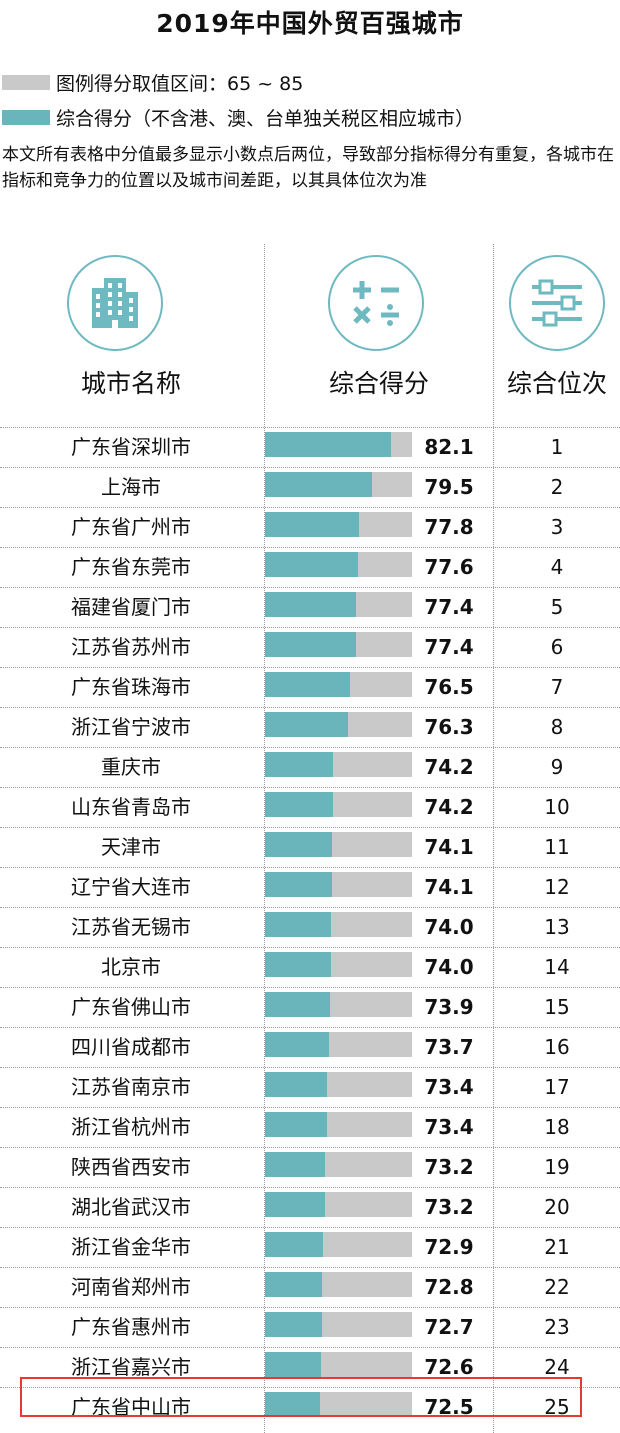 Image resolution: width=620 pixels, height=1433 pixels. I want to click on score-value: 73.2, so click(449, 1207).